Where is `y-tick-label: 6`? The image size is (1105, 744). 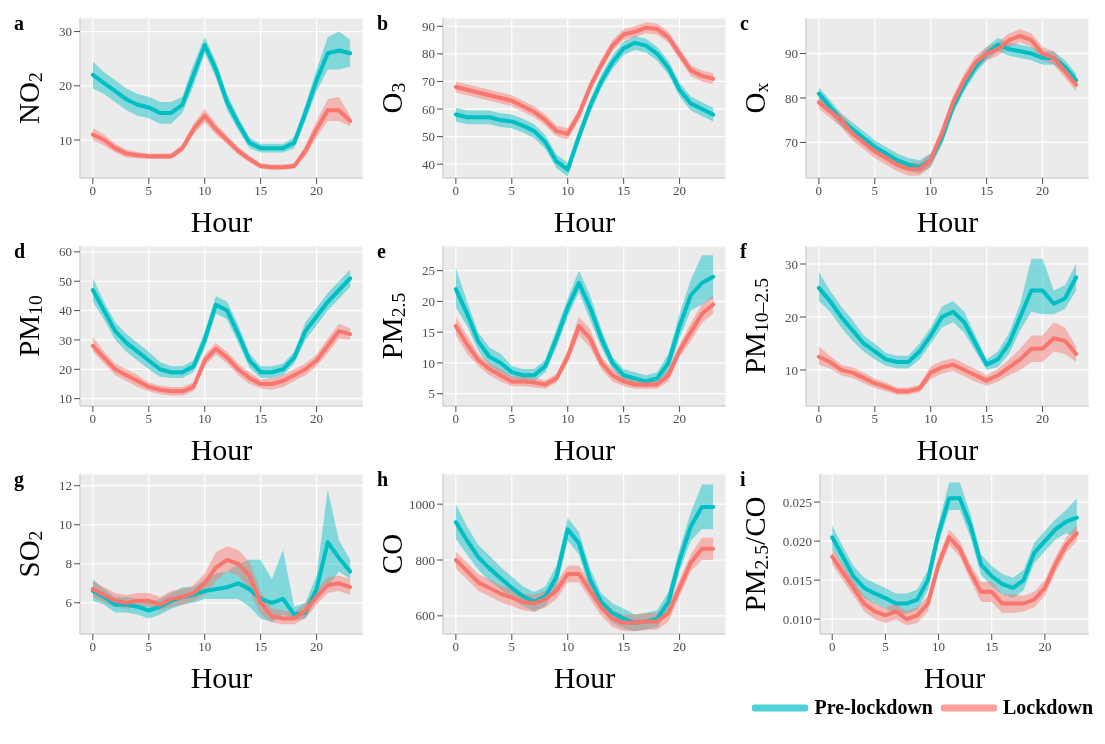 y-tick-label: 6 is located at coordinates (69, 603).